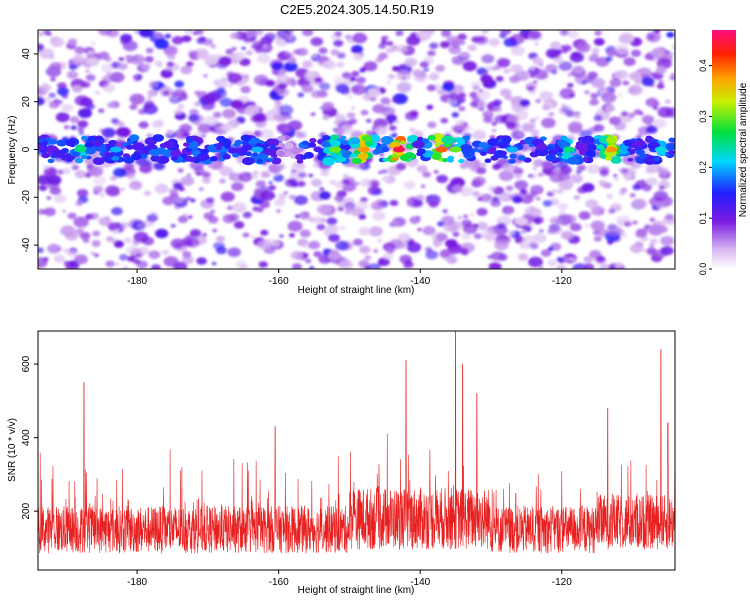  What do you see at coordinates (29, 150) in the screenshot?
I see `heatmap-y-axis: -40 -20 0 20 40` at bounding box center [29, 150].